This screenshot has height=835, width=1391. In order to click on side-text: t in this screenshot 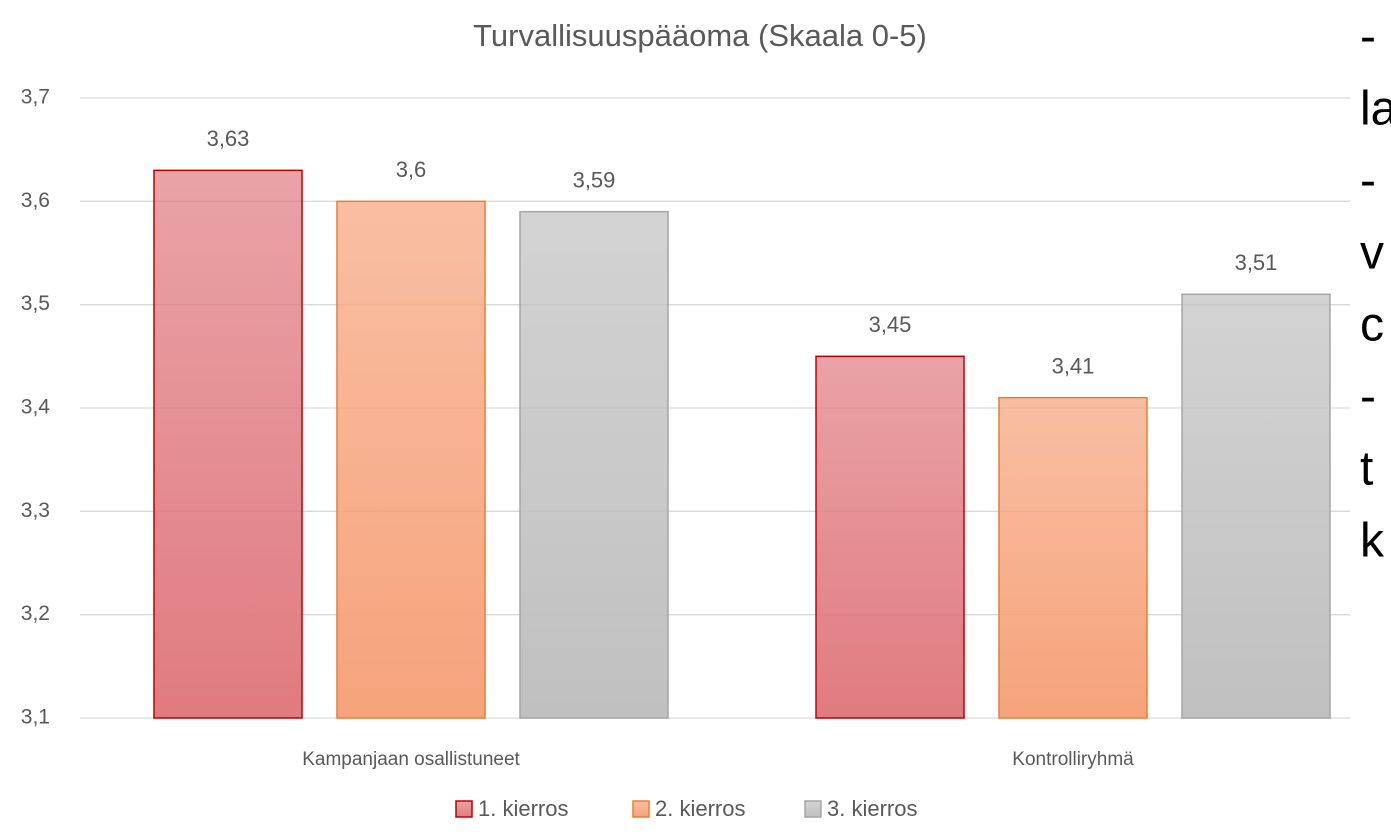, I will do `click(1366, 469)`.